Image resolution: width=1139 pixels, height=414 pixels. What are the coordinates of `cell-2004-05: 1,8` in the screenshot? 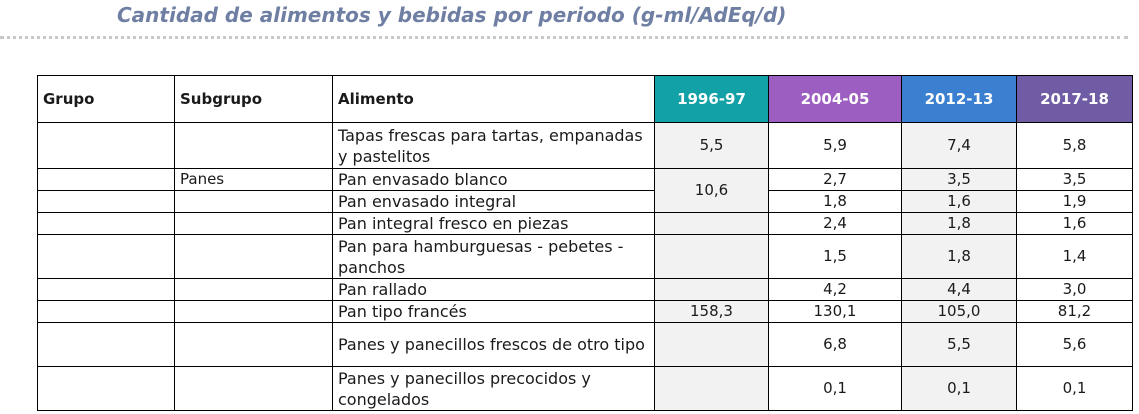 It's located at (835, 201).